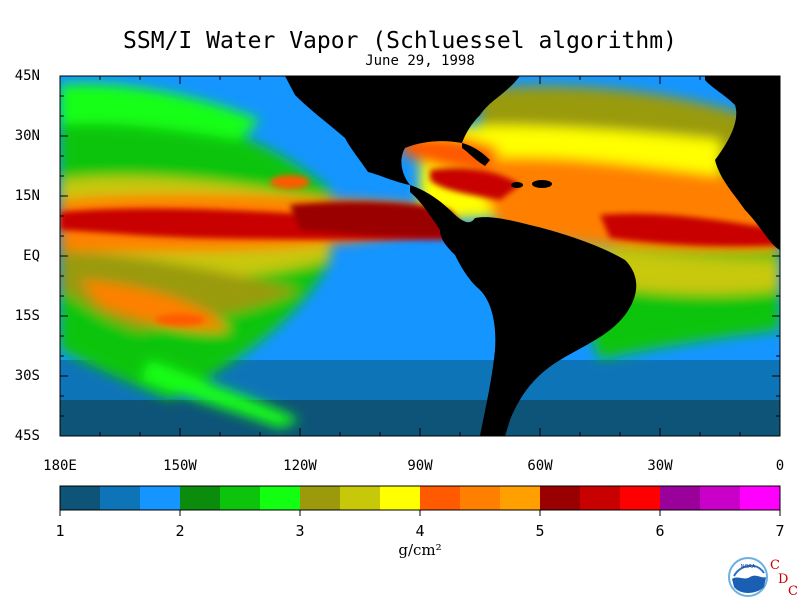 The width and height of the screenshot is (800, 600). What do you see at coordinates (300, 531) in the screenshot?
I see `colorbar-tick-label: 3` at bounding box center [300, 531].